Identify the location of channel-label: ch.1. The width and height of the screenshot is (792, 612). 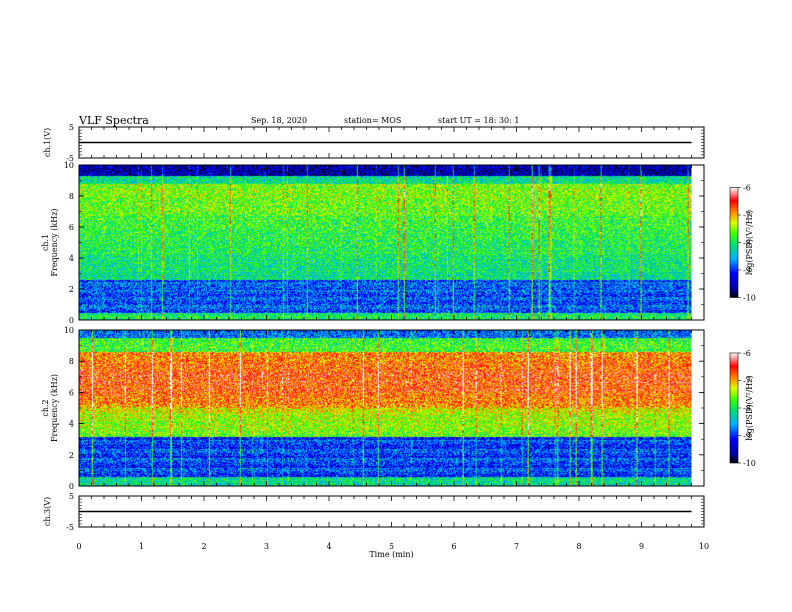
(45, 242).